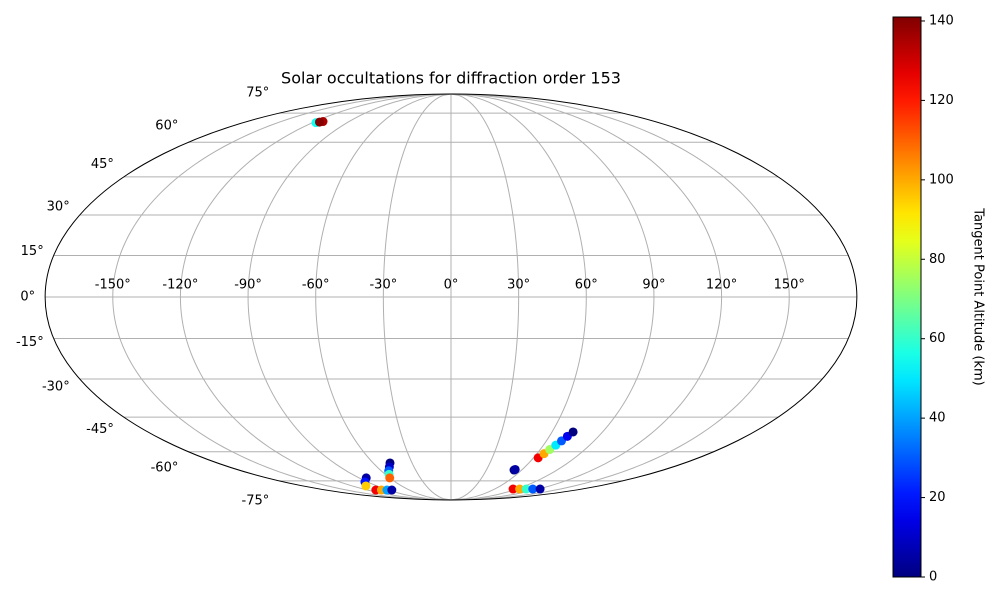  What do you see at coordinates (937, 338) in the screenshot?
I see `colorbar-tick-label: 60` at bounding box center [937, 338].